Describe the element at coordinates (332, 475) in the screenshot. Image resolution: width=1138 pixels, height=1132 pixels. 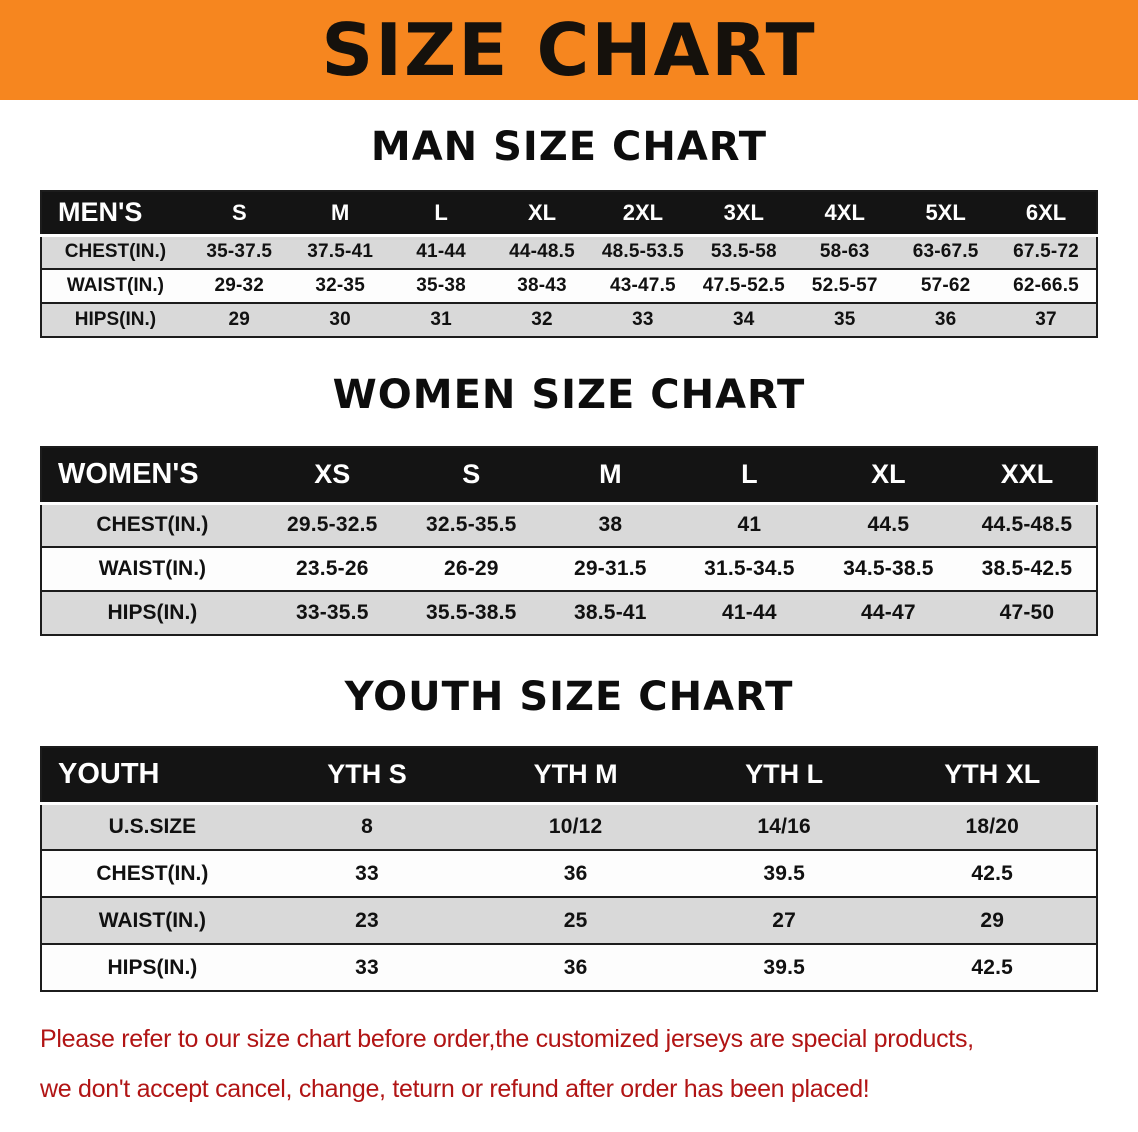
I see `size-header-cell: XS` at that location.